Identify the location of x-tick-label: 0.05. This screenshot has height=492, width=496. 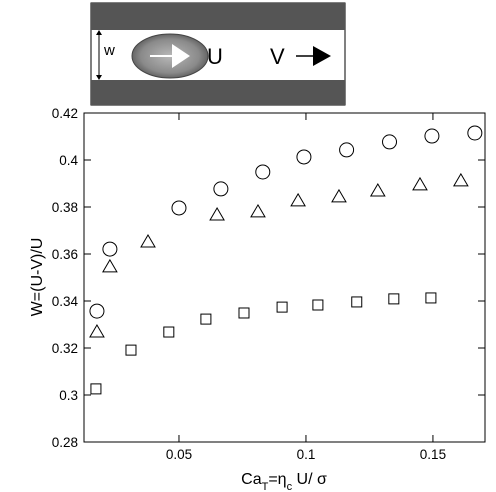
(179, 454).